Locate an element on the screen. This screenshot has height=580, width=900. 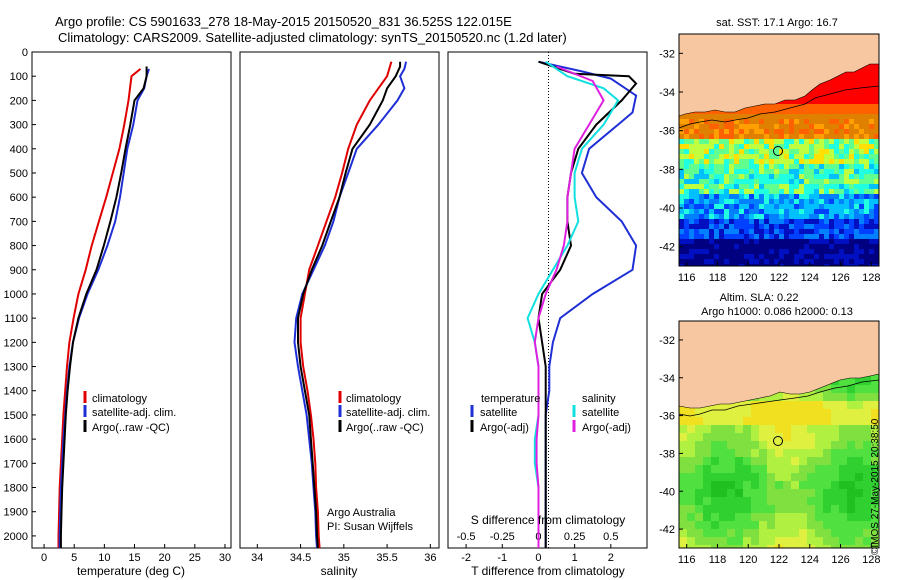
x-tick-label: -2 is located at coordinates (466, 558).